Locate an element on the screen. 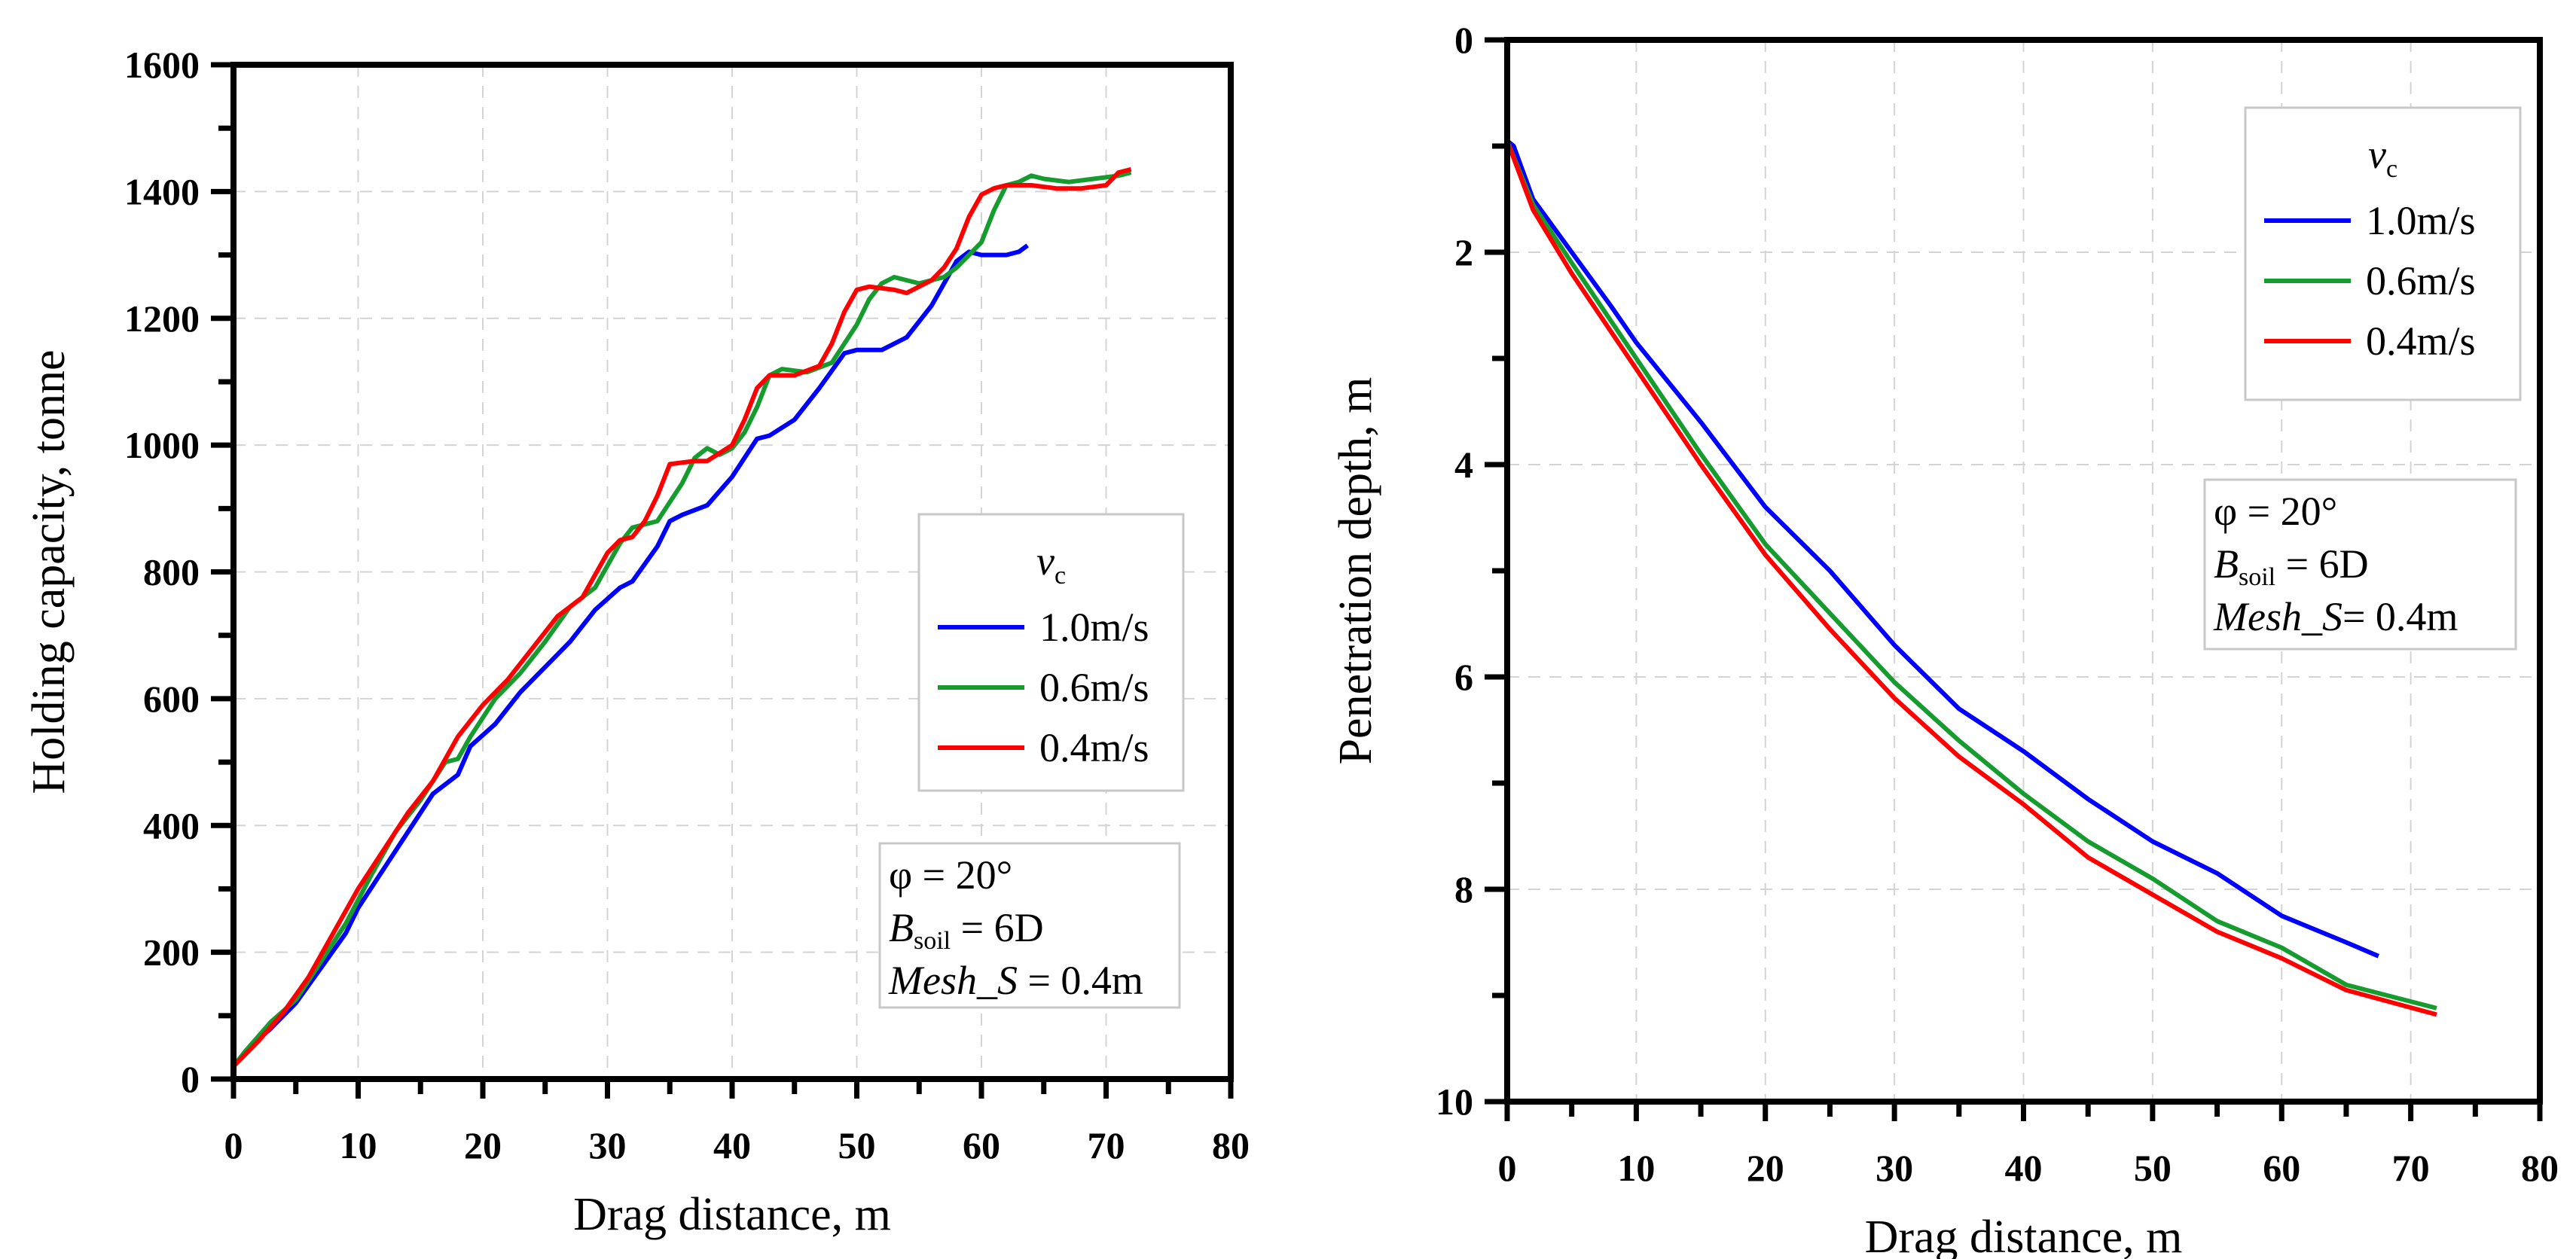 This screenshot has height=1259, width=2576. y-tick-label: 4 is located at coordinates (1464, 465).